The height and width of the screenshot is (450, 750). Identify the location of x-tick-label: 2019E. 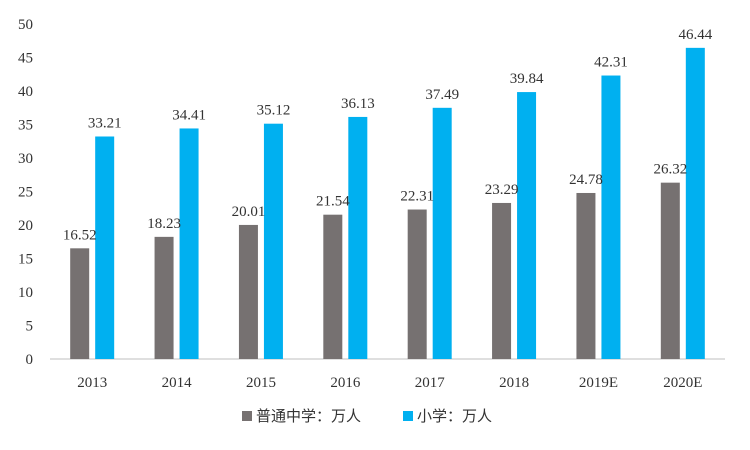
(598, 383).